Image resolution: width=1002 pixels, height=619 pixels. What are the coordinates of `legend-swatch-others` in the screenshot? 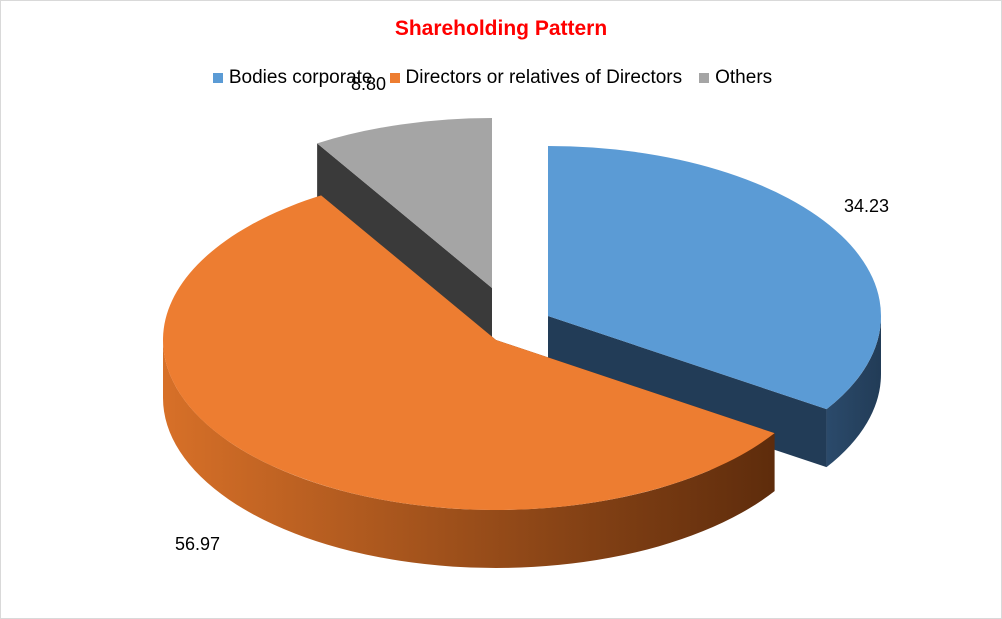 It's located at (704, 78).